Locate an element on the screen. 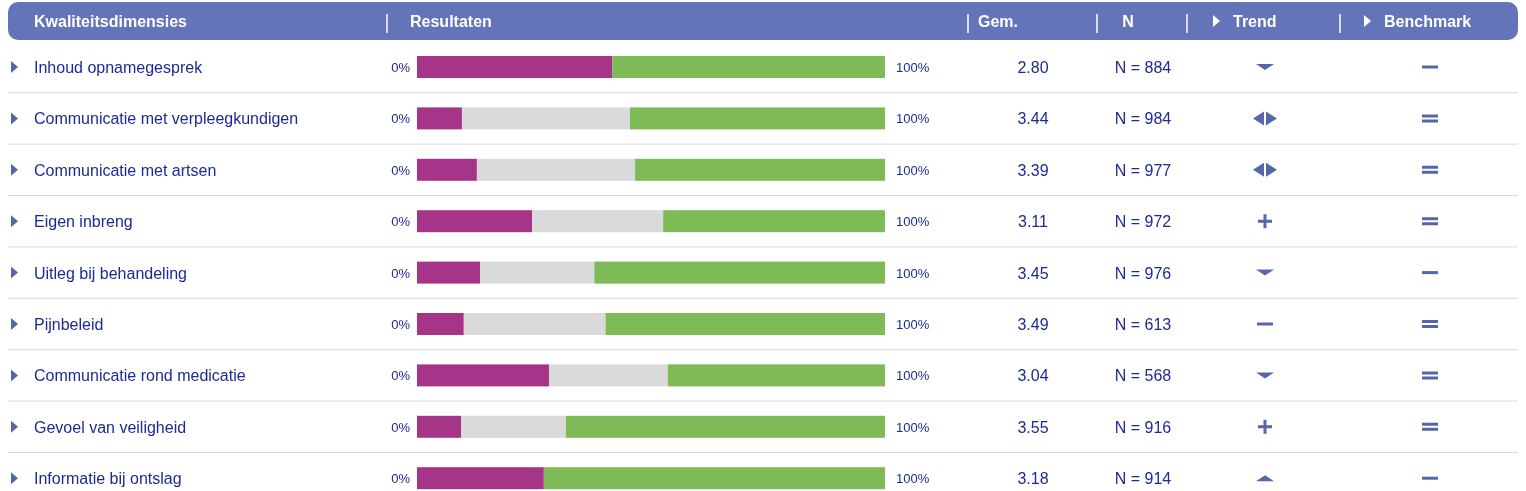 The height and width of the screenshot is (491, 1526). text: Benchmark is located at coordinates (1428, 21).